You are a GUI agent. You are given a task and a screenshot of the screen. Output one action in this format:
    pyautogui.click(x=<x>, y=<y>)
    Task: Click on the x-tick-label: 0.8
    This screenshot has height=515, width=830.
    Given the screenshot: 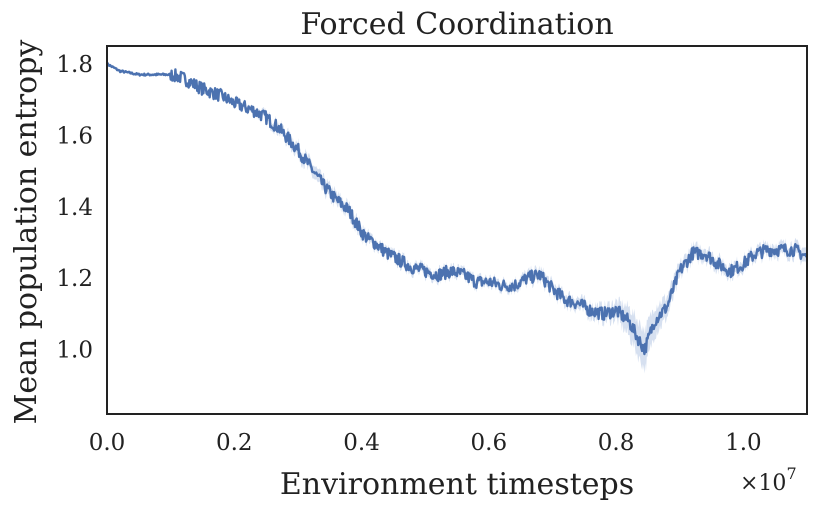 What is the action you would take?
    pyautogui.click(x=616, y=443)
    